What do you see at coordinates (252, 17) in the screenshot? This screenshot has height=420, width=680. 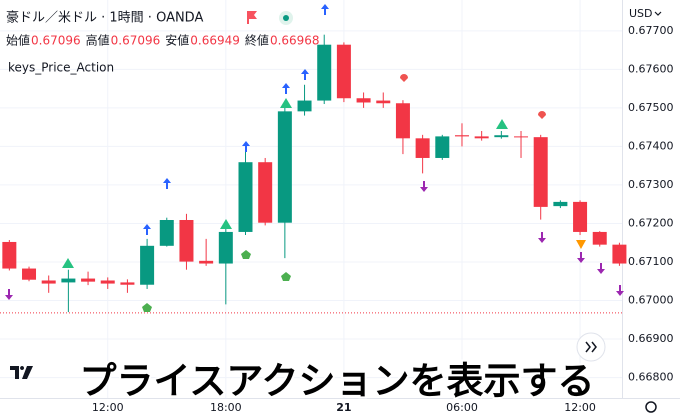 I see `flag-icon` at bounding box center [252, 17].